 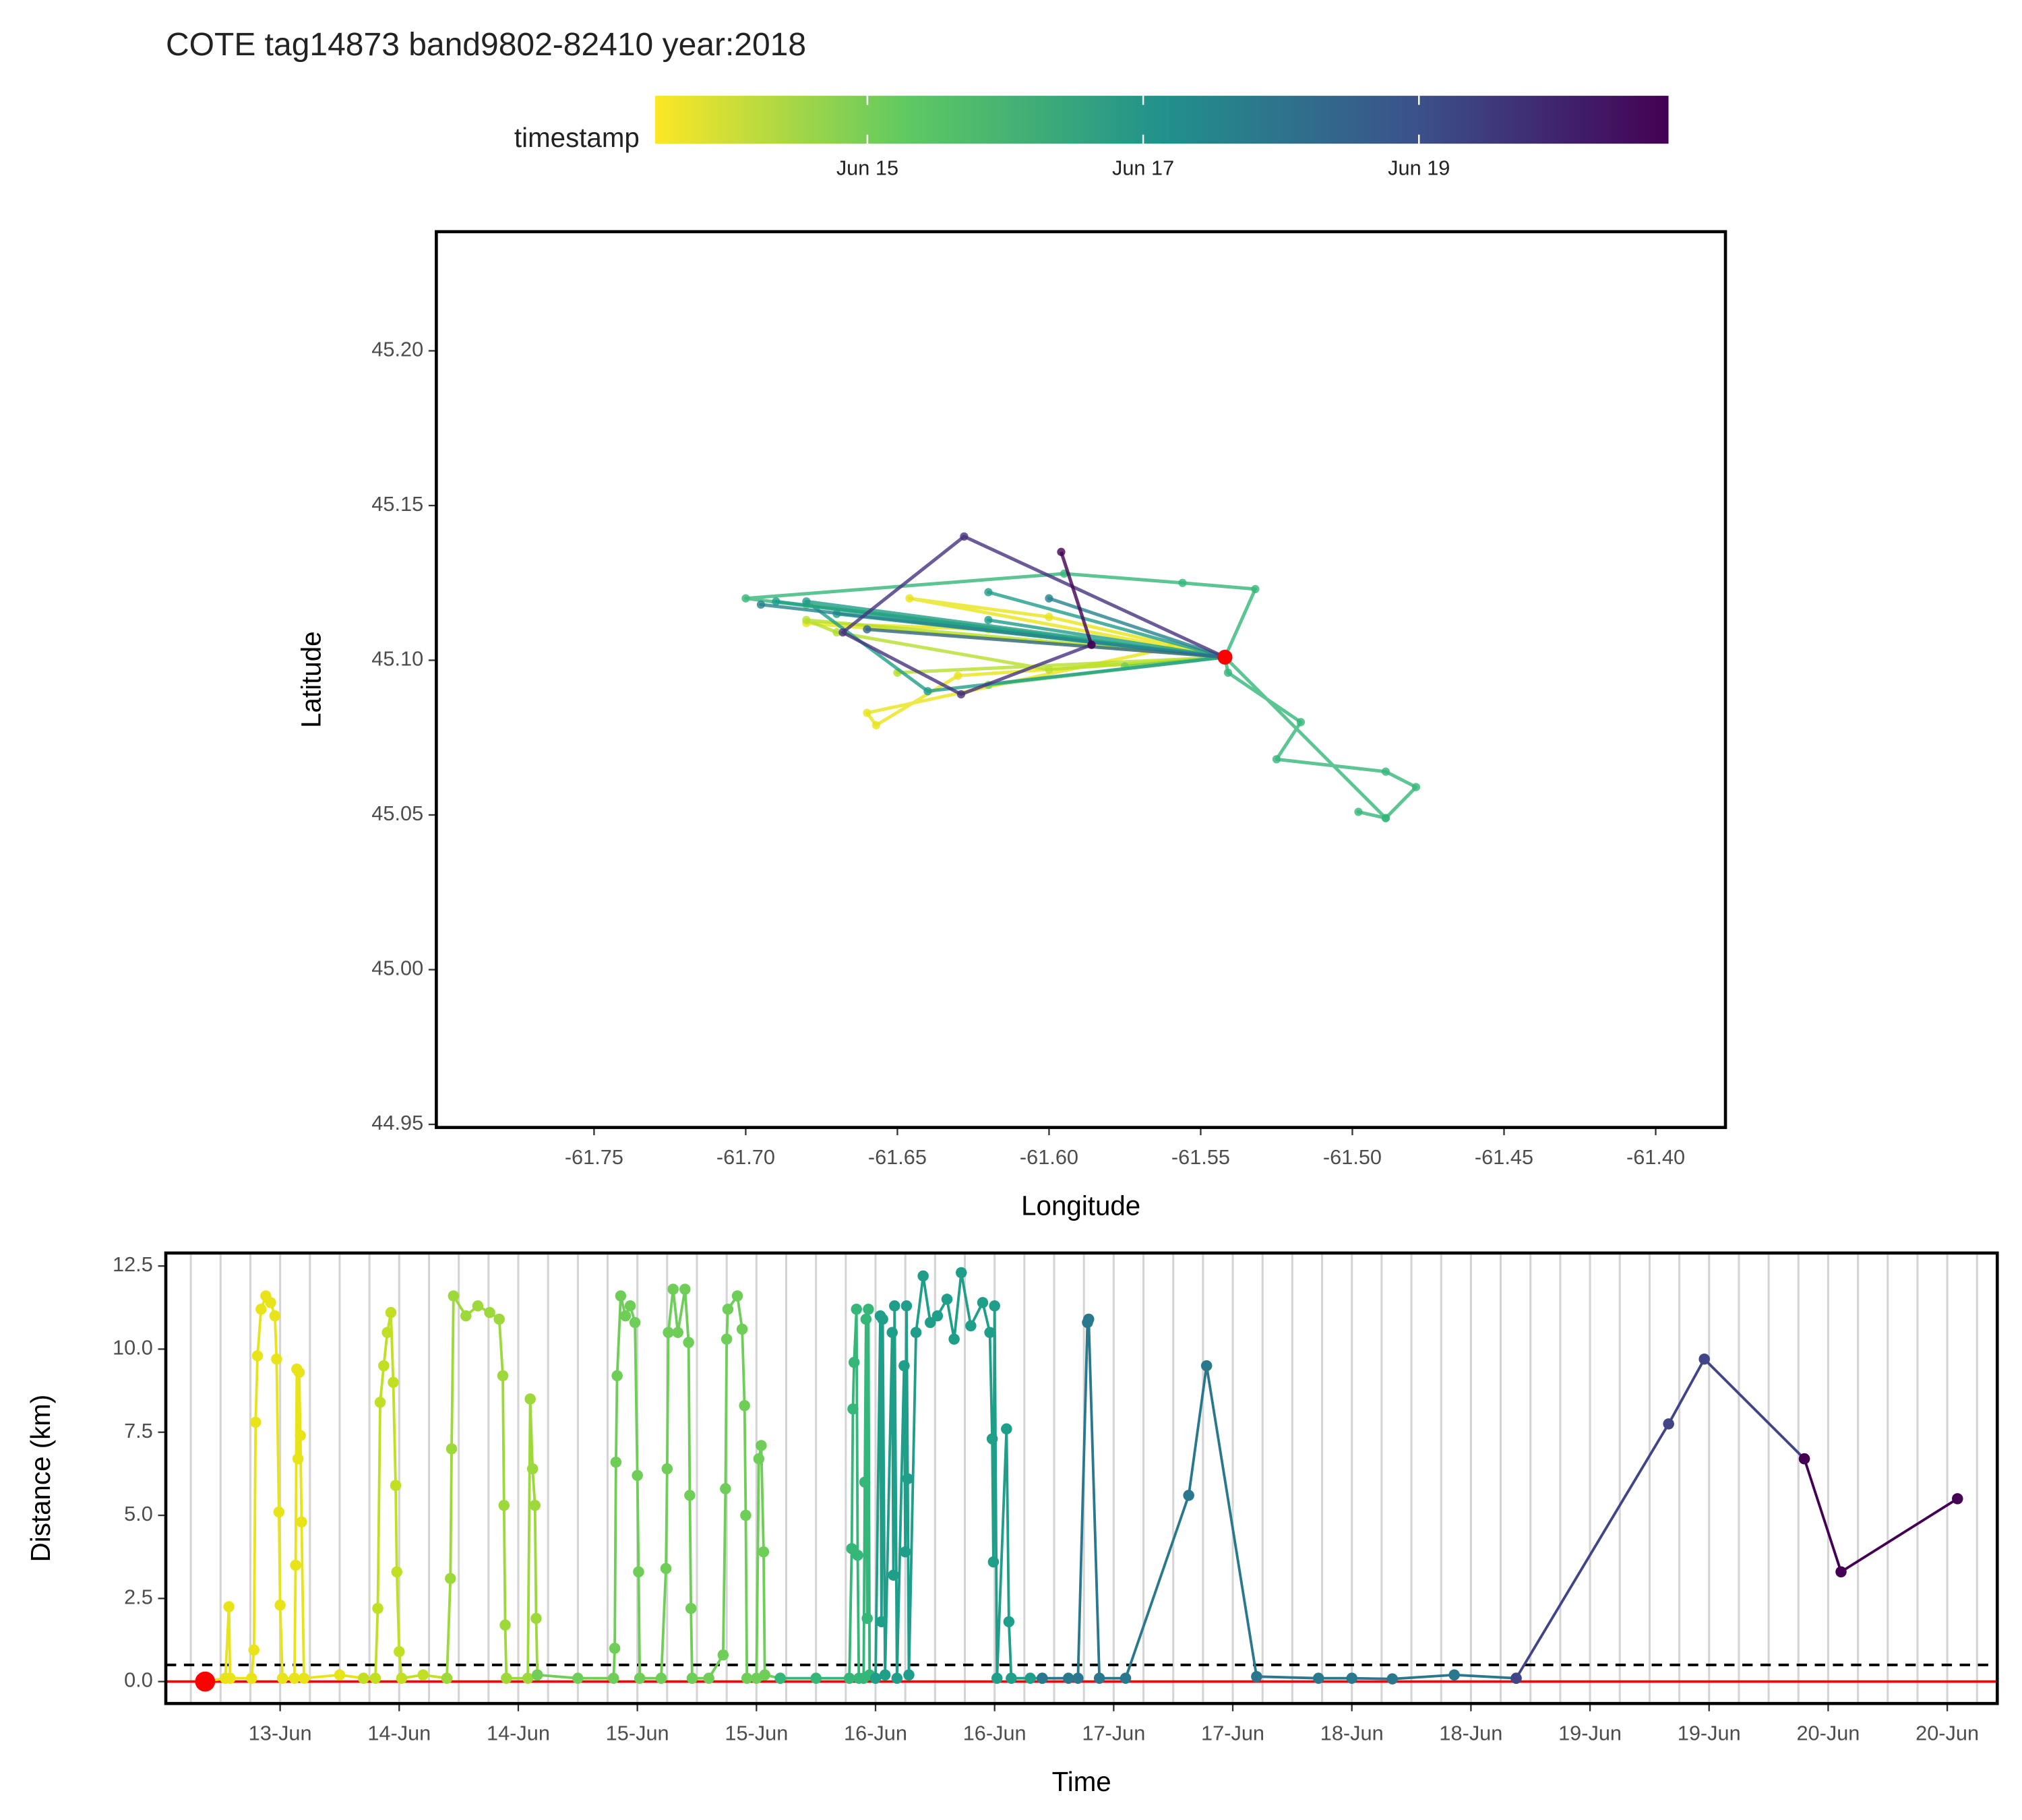 I want to click on y-tick-label: 44.95, so click(x=397, y=1122).